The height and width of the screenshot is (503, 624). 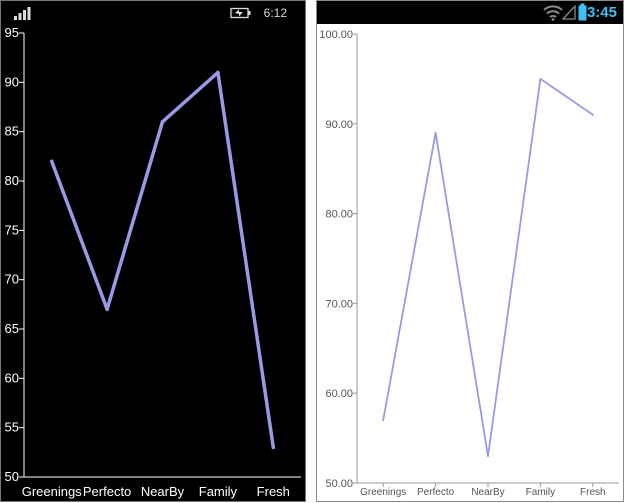 I want to click on y-tick-label: 90.00, so click(x=339, y=125).